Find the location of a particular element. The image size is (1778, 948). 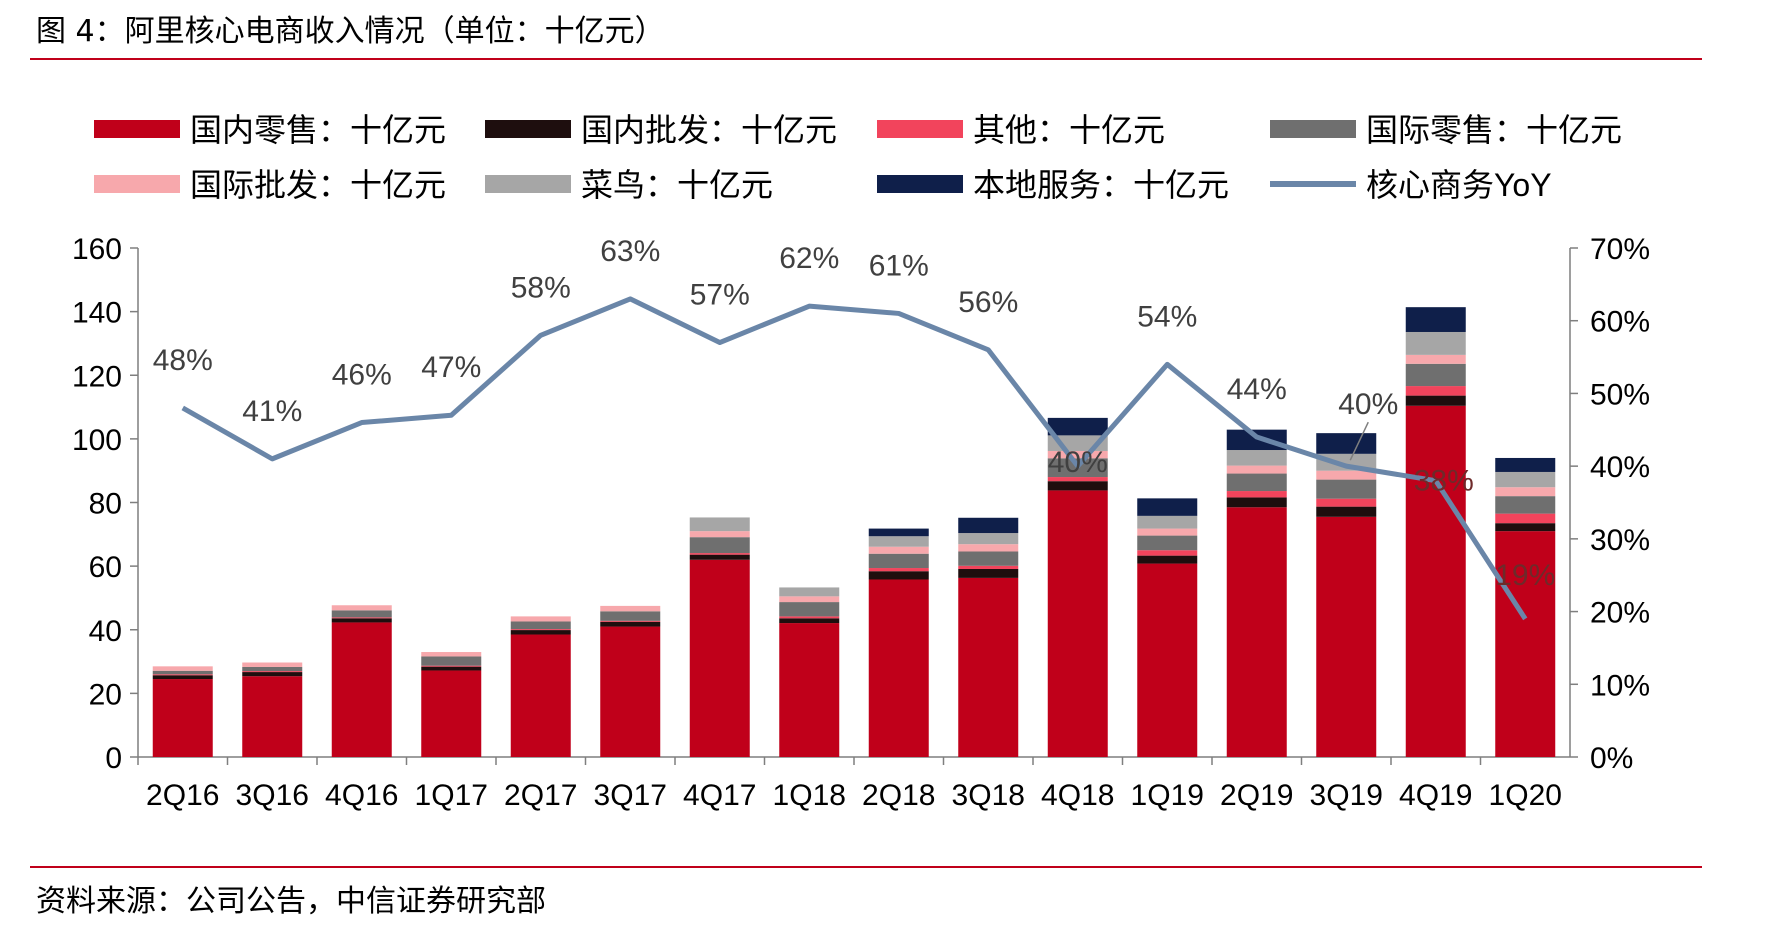

x-tick-label: 2Q17 is located at coordinates (540, 795).